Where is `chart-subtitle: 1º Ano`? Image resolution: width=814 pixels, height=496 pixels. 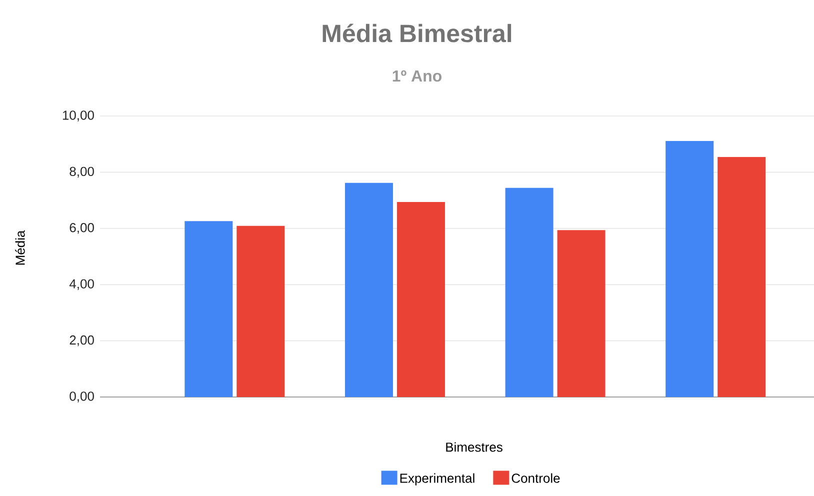 chart-subtitle: 1º Ano is located at coordinates (417, 76).